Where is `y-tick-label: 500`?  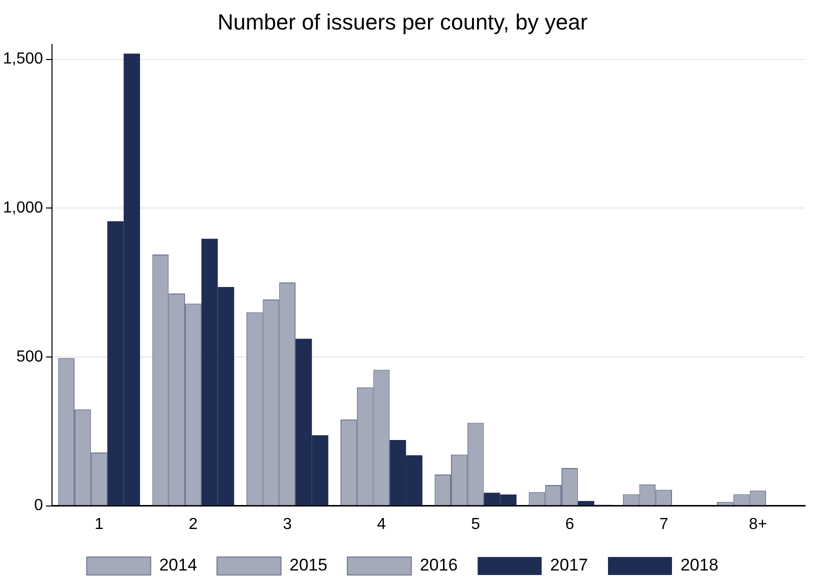
y-tick-label: 500 is located at coordinates (30, 357).